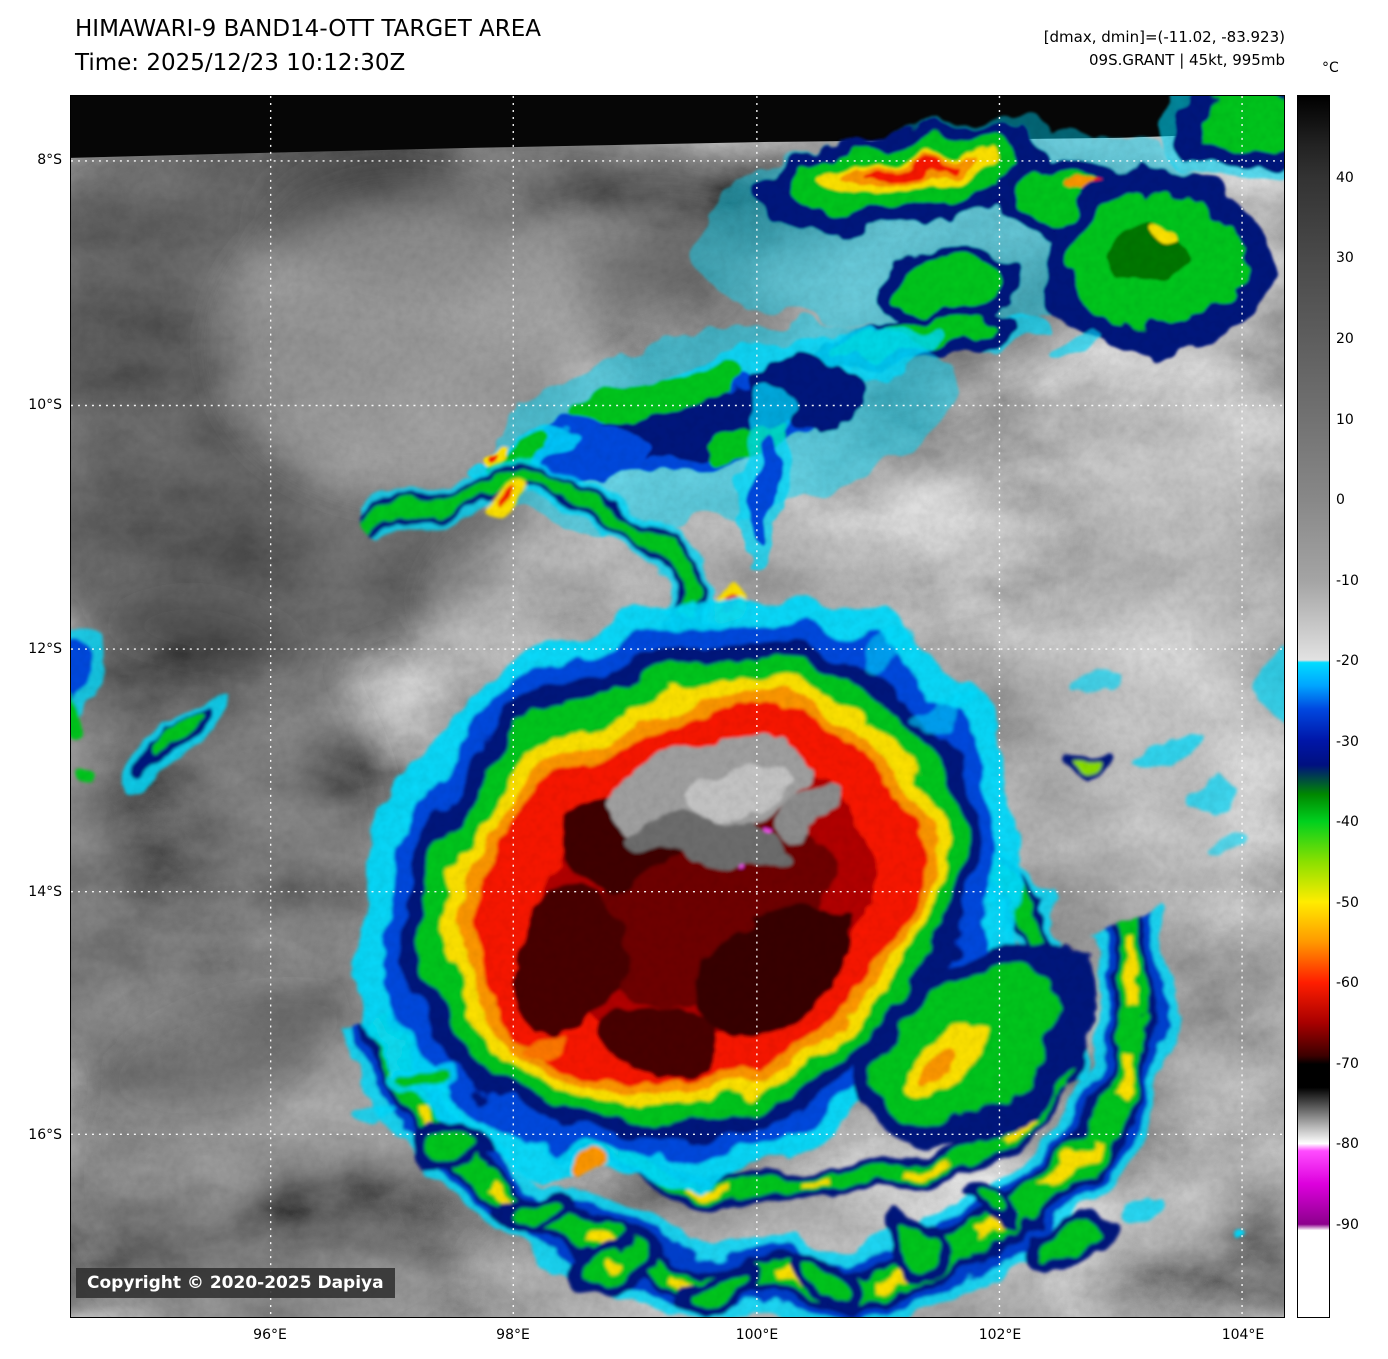  What do you see at coordinates (1347, 822) in the screenshot?
I see `colorbar-tick-label: -40` at bounding box center [1347, 822].